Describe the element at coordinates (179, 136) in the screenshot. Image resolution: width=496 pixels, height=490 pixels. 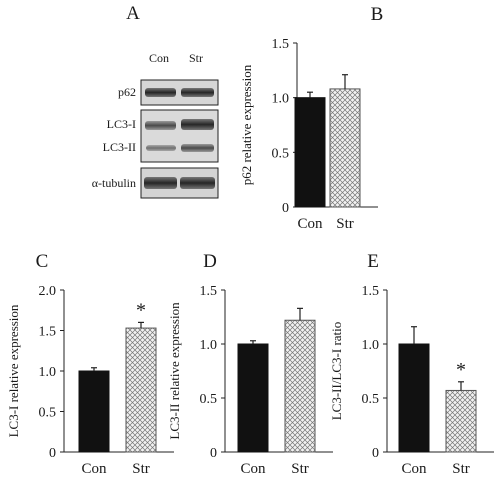
I see `blot-strip-lc3` at that location.